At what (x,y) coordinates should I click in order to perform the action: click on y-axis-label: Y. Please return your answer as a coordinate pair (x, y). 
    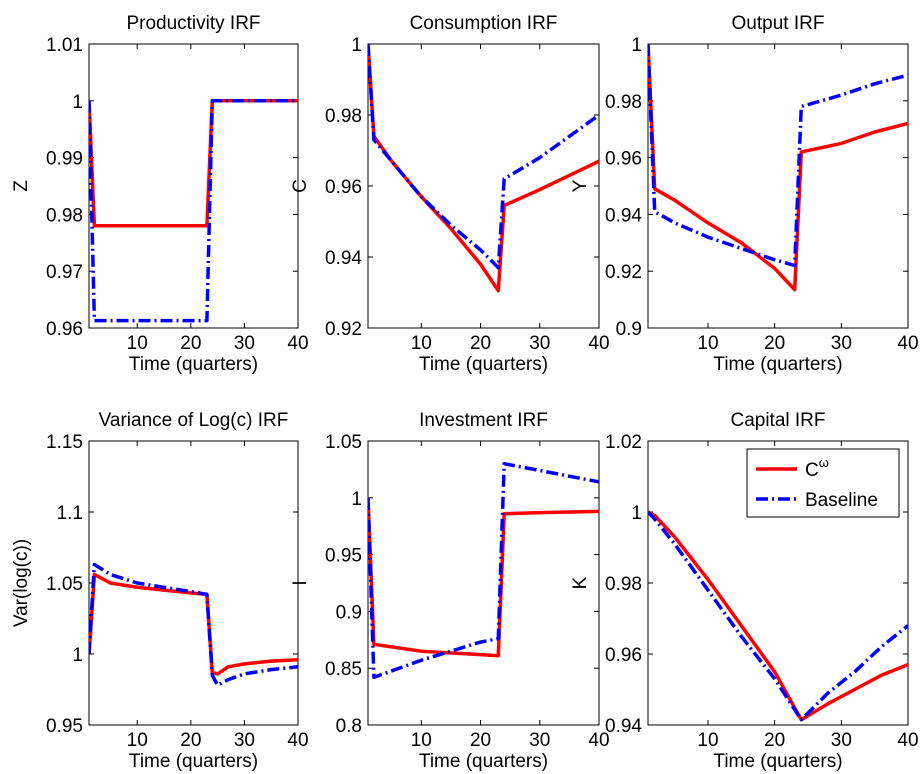
    Looking at the image, I should click on (580, 185).